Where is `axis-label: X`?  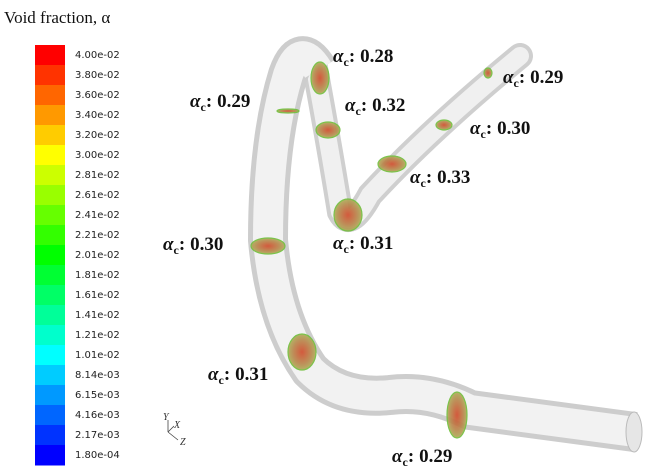 axis-label: X is located at coordinates (177, 425).